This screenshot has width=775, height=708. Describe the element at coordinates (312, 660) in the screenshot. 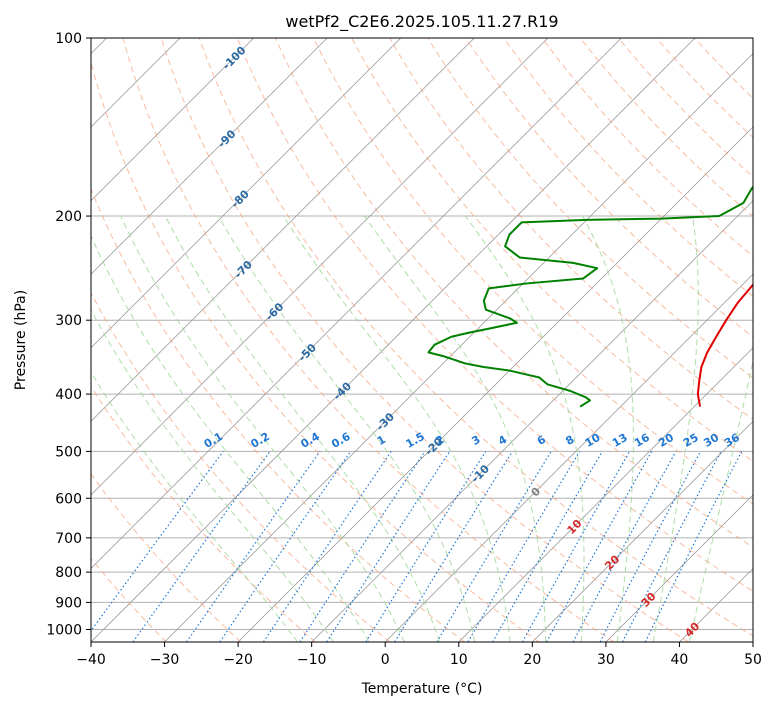

I see `x-tick-label: −10` at that location.